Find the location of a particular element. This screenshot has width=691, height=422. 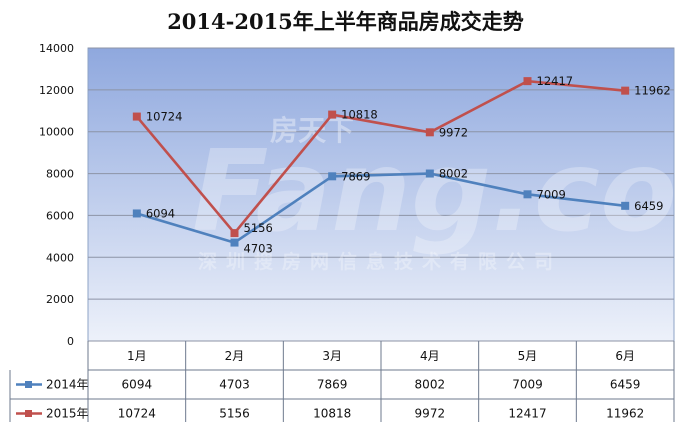

table-cell-value: 8002 is located at coordinates (430, 385).